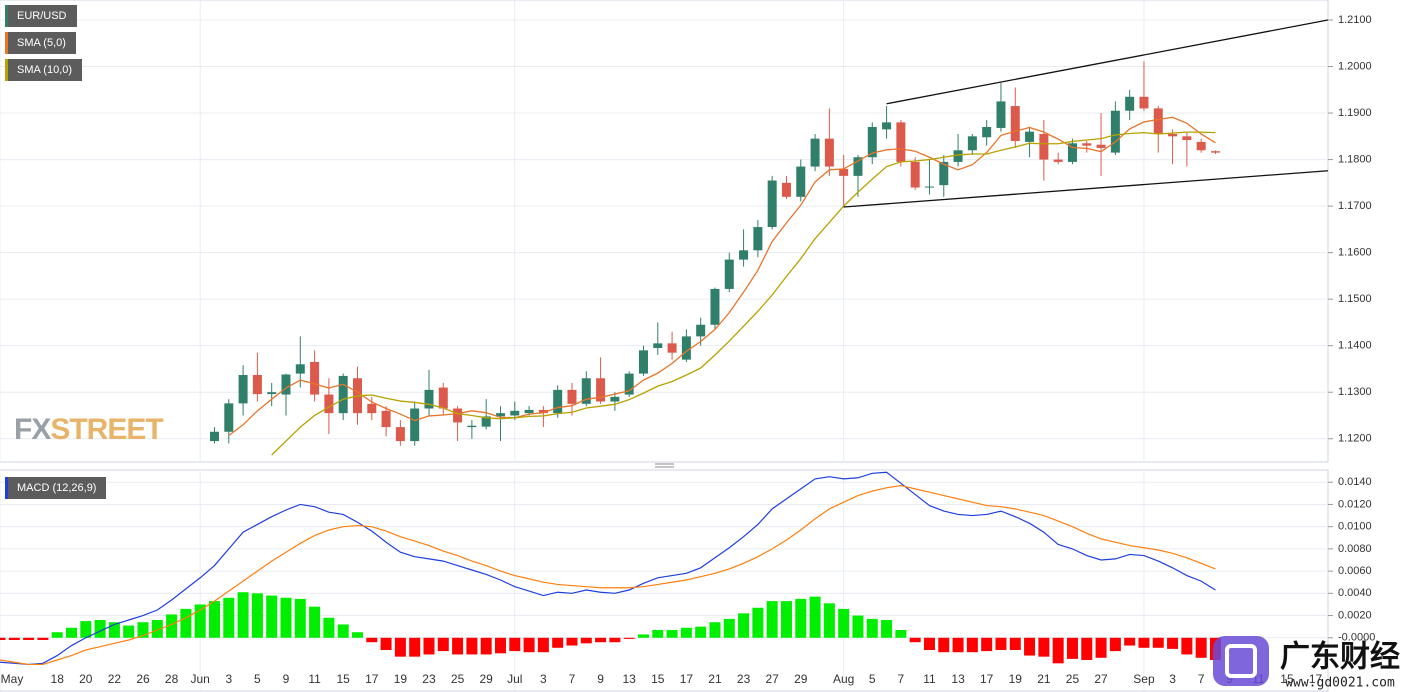  What do you see at coordinates (1044, 679) in the screenshot?
I see `x-tick-label: 21` at bounding box center [1044, 679].